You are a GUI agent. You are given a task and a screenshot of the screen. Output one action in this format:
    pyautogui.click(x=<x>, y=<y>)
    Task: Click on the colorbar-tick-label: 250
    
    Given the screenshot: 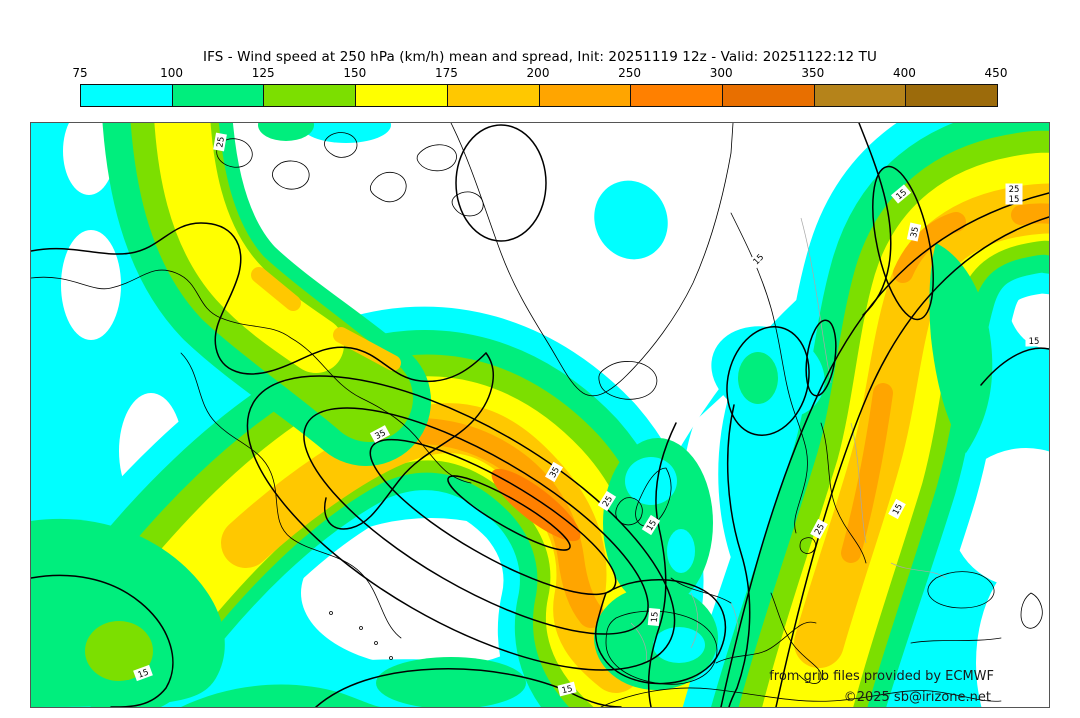 What is the action you would take?
    pyautogui.click(x=630, y=73)
    